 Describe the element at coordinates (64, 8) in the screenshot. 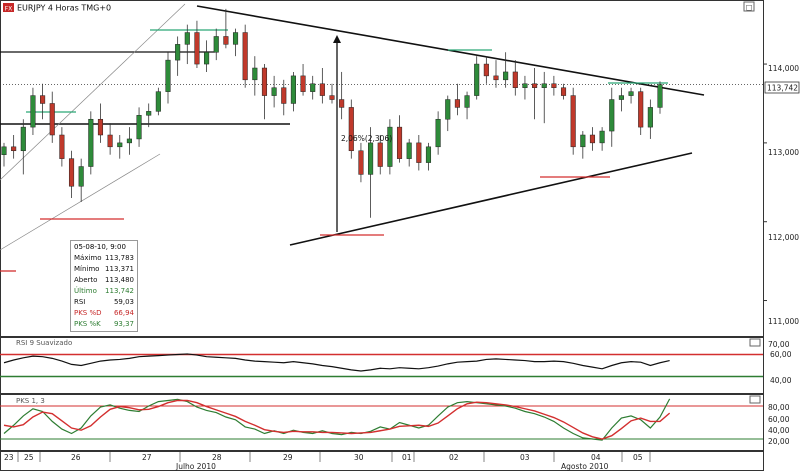

I see `chart-title: EURJPY 4 Horas TMG+0` at that location.